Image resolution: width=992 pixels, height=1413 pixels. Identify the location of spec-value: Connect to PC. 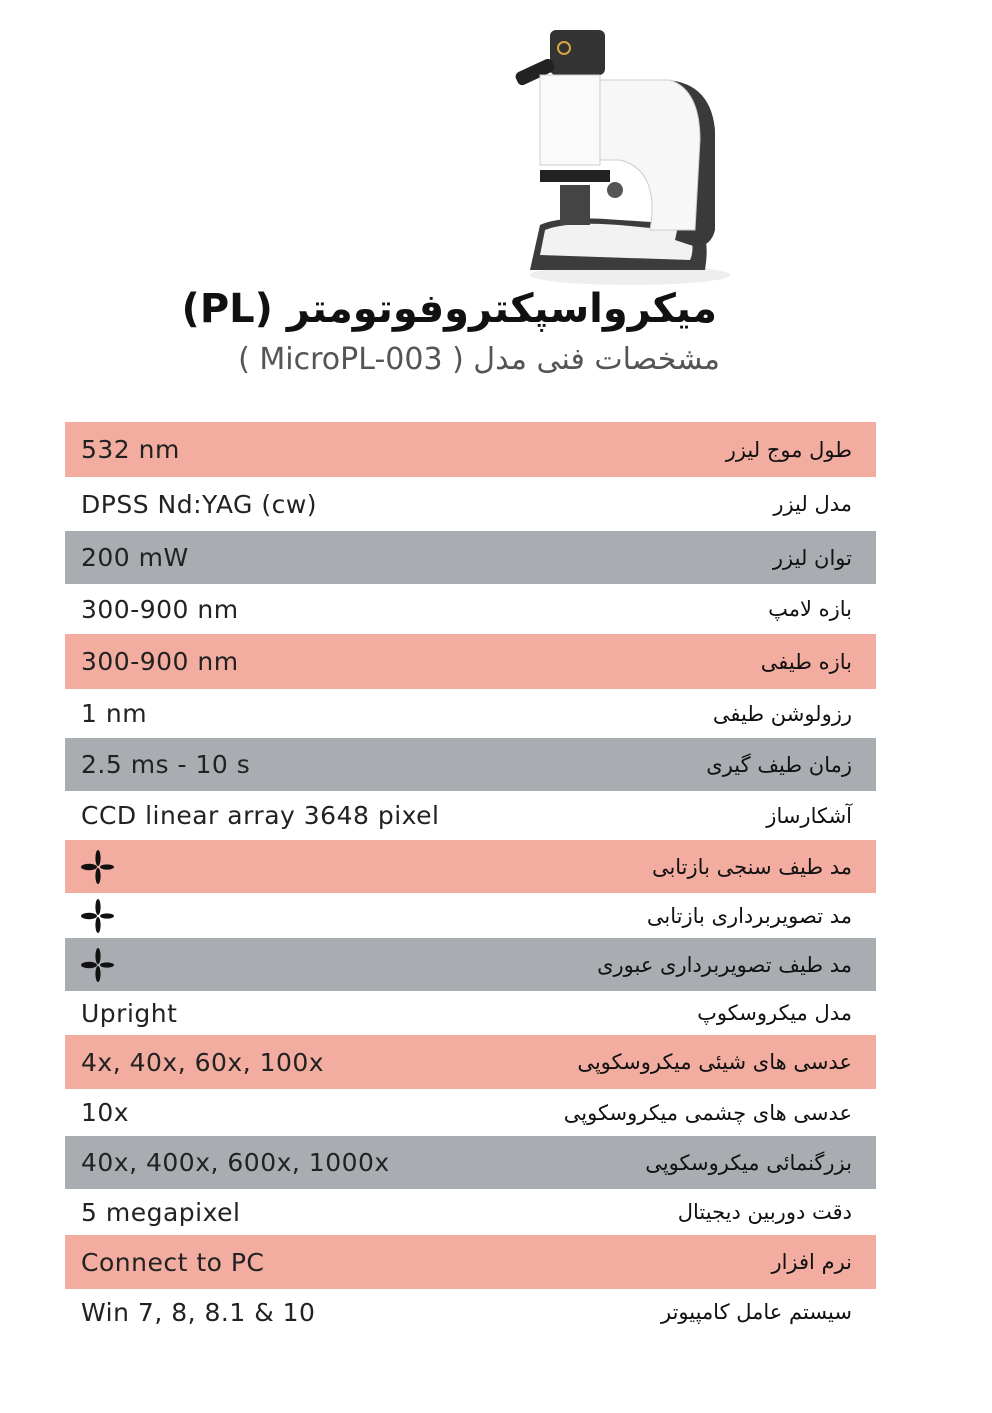
(173, 1262).